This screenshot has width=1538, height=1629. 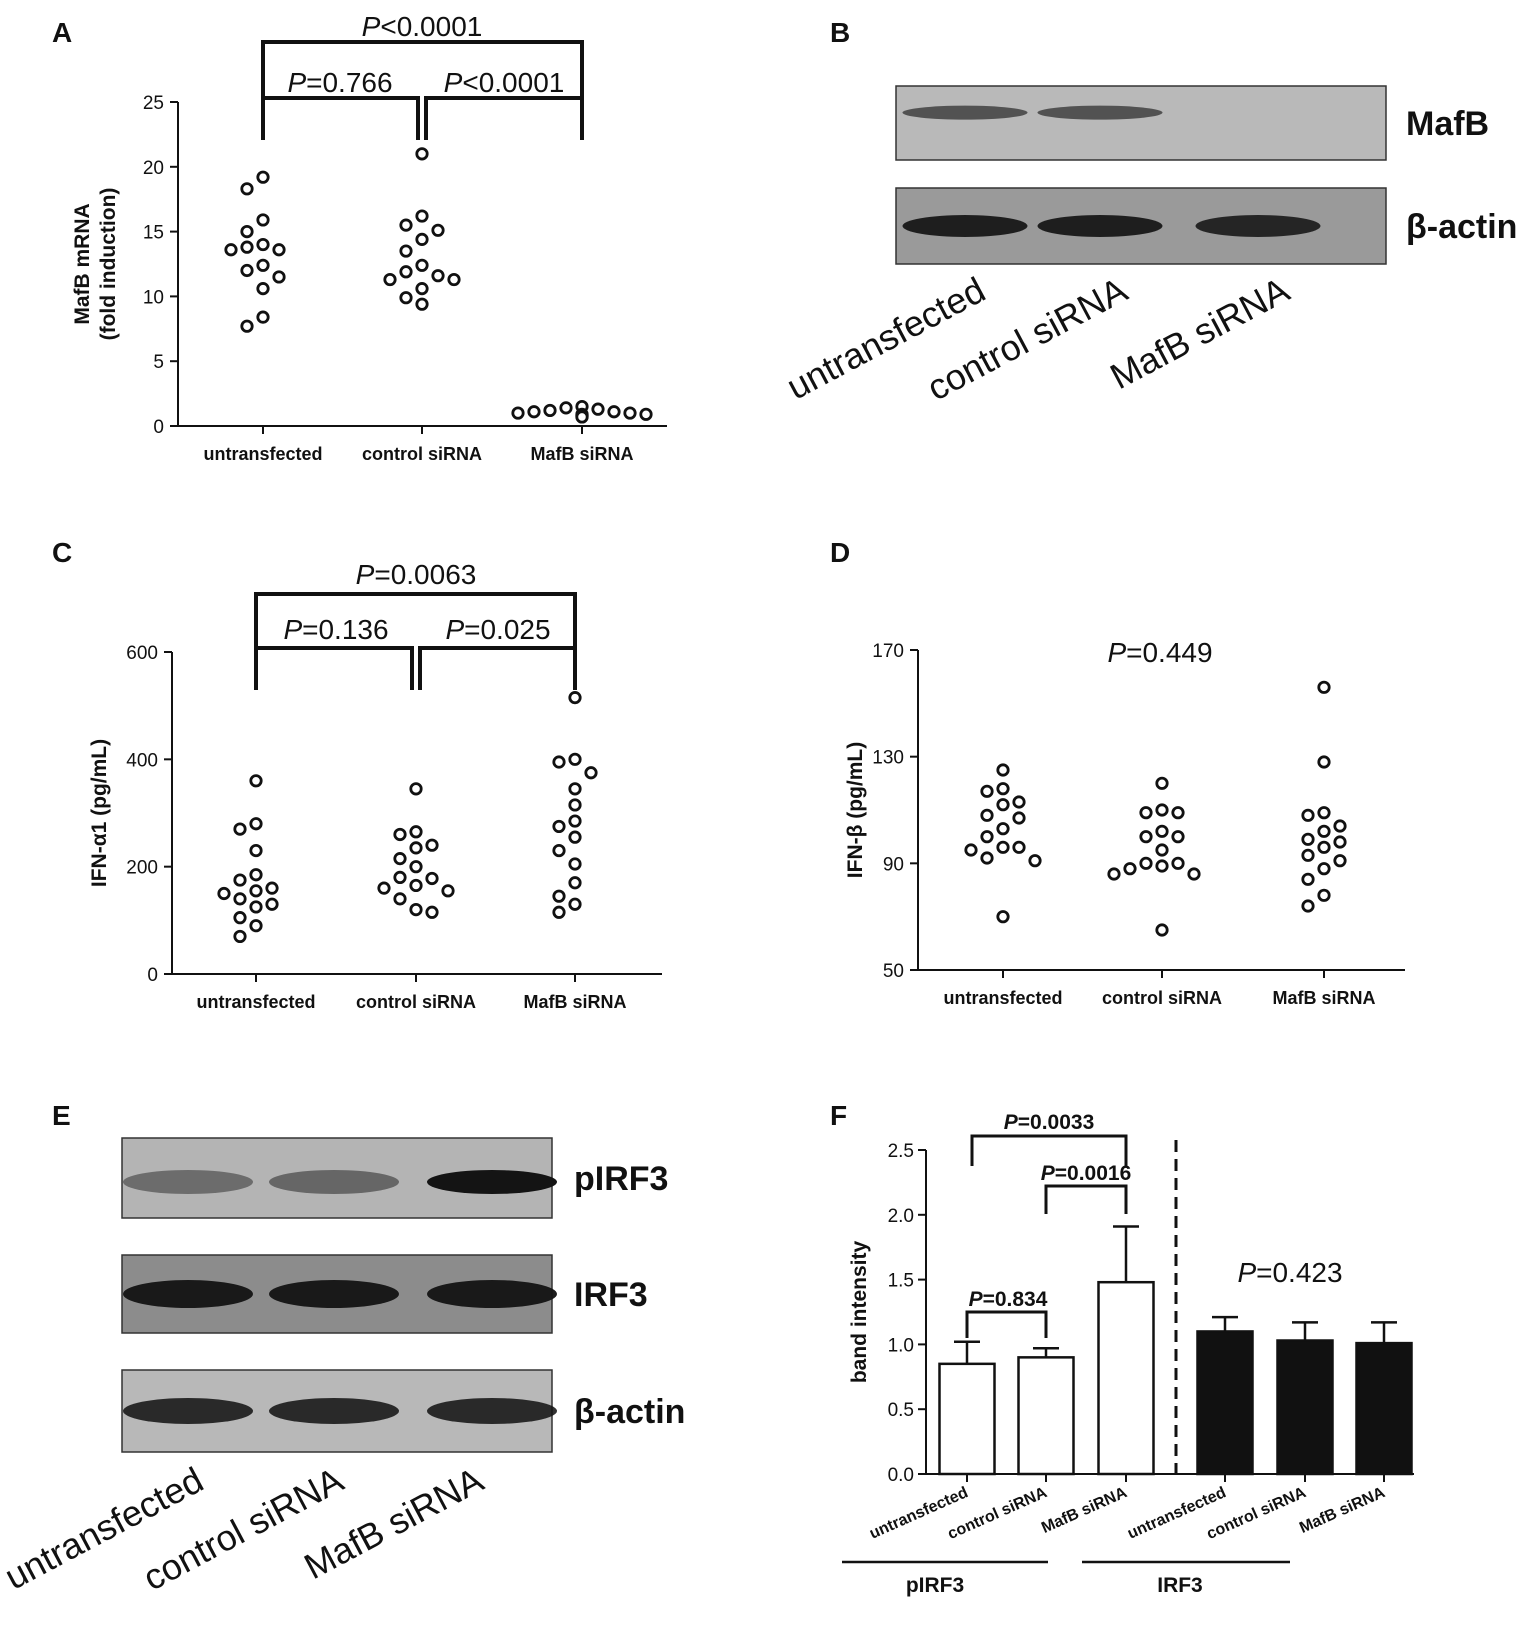 What do you see at coordinates (95, 264) in the screenshot?
I see `panel-a-y-axis-label: MafB mRNA (fold induction)` at bounding box center [95, 264].